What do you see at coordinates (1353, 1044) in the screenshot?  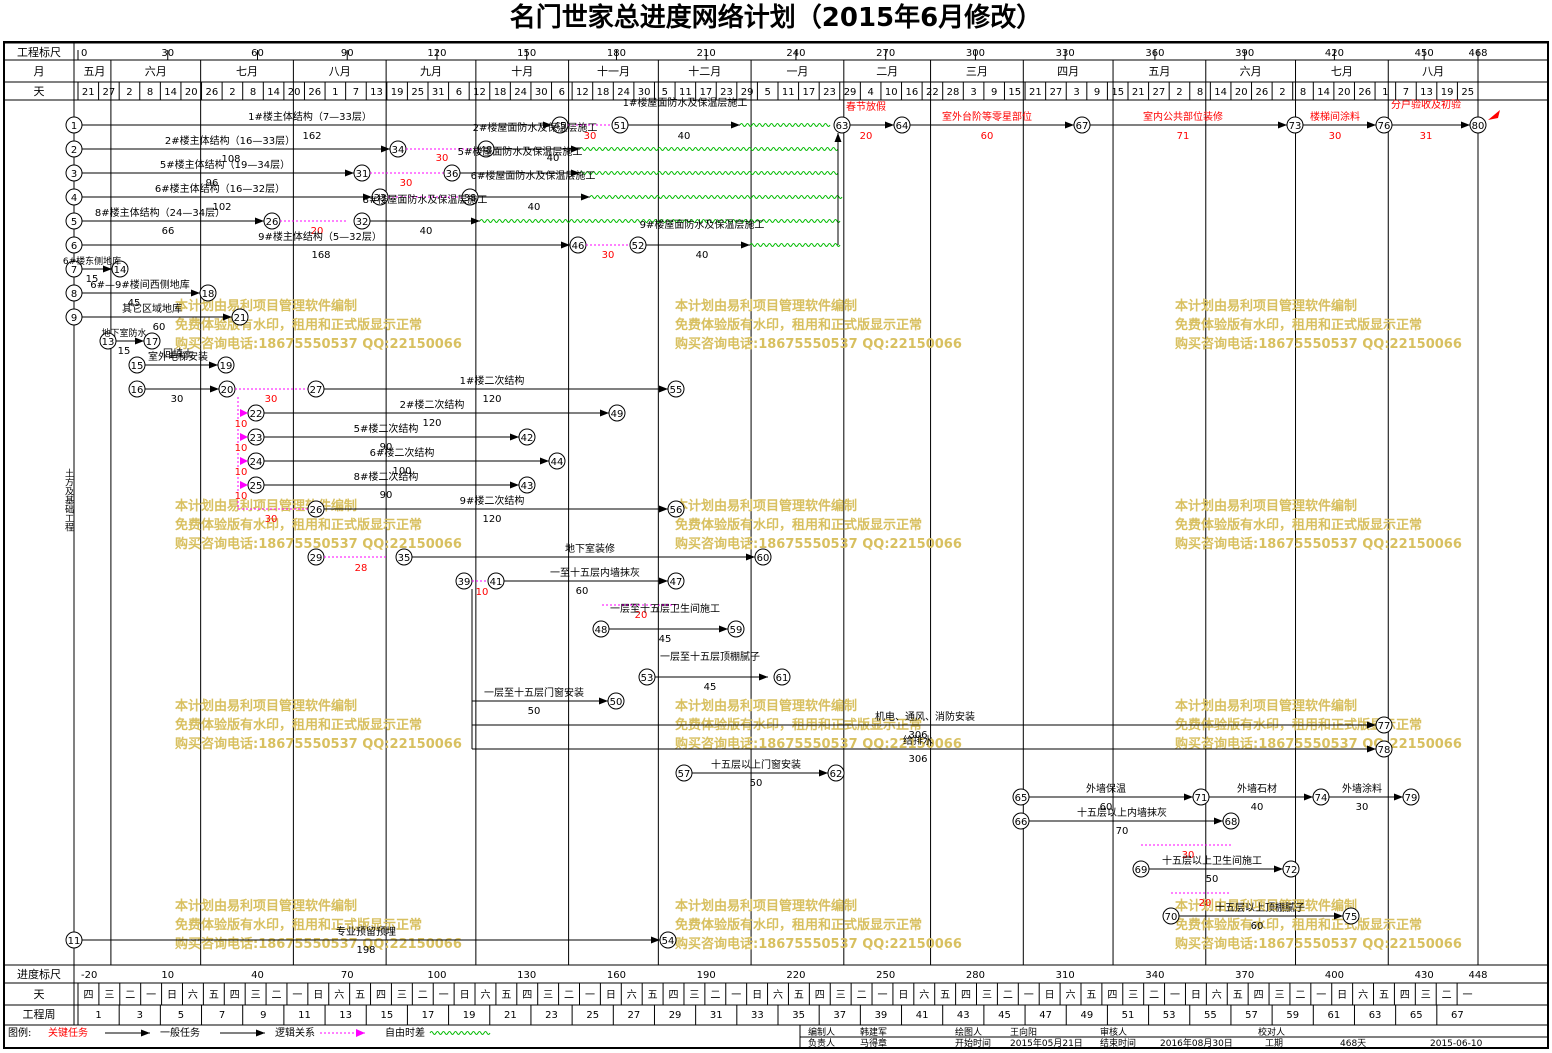 I see `footer-row2-7: 468天` at bounding box center [1353, 1044].